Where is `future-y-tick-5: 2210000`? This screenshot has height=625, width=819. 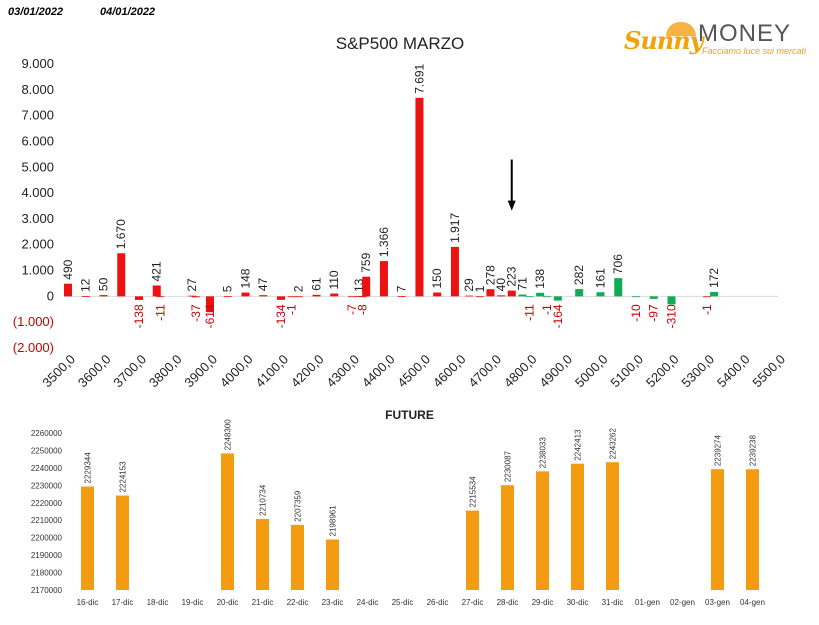
future-y-tick-5: 2210000 is located at coordinates (47, 520).